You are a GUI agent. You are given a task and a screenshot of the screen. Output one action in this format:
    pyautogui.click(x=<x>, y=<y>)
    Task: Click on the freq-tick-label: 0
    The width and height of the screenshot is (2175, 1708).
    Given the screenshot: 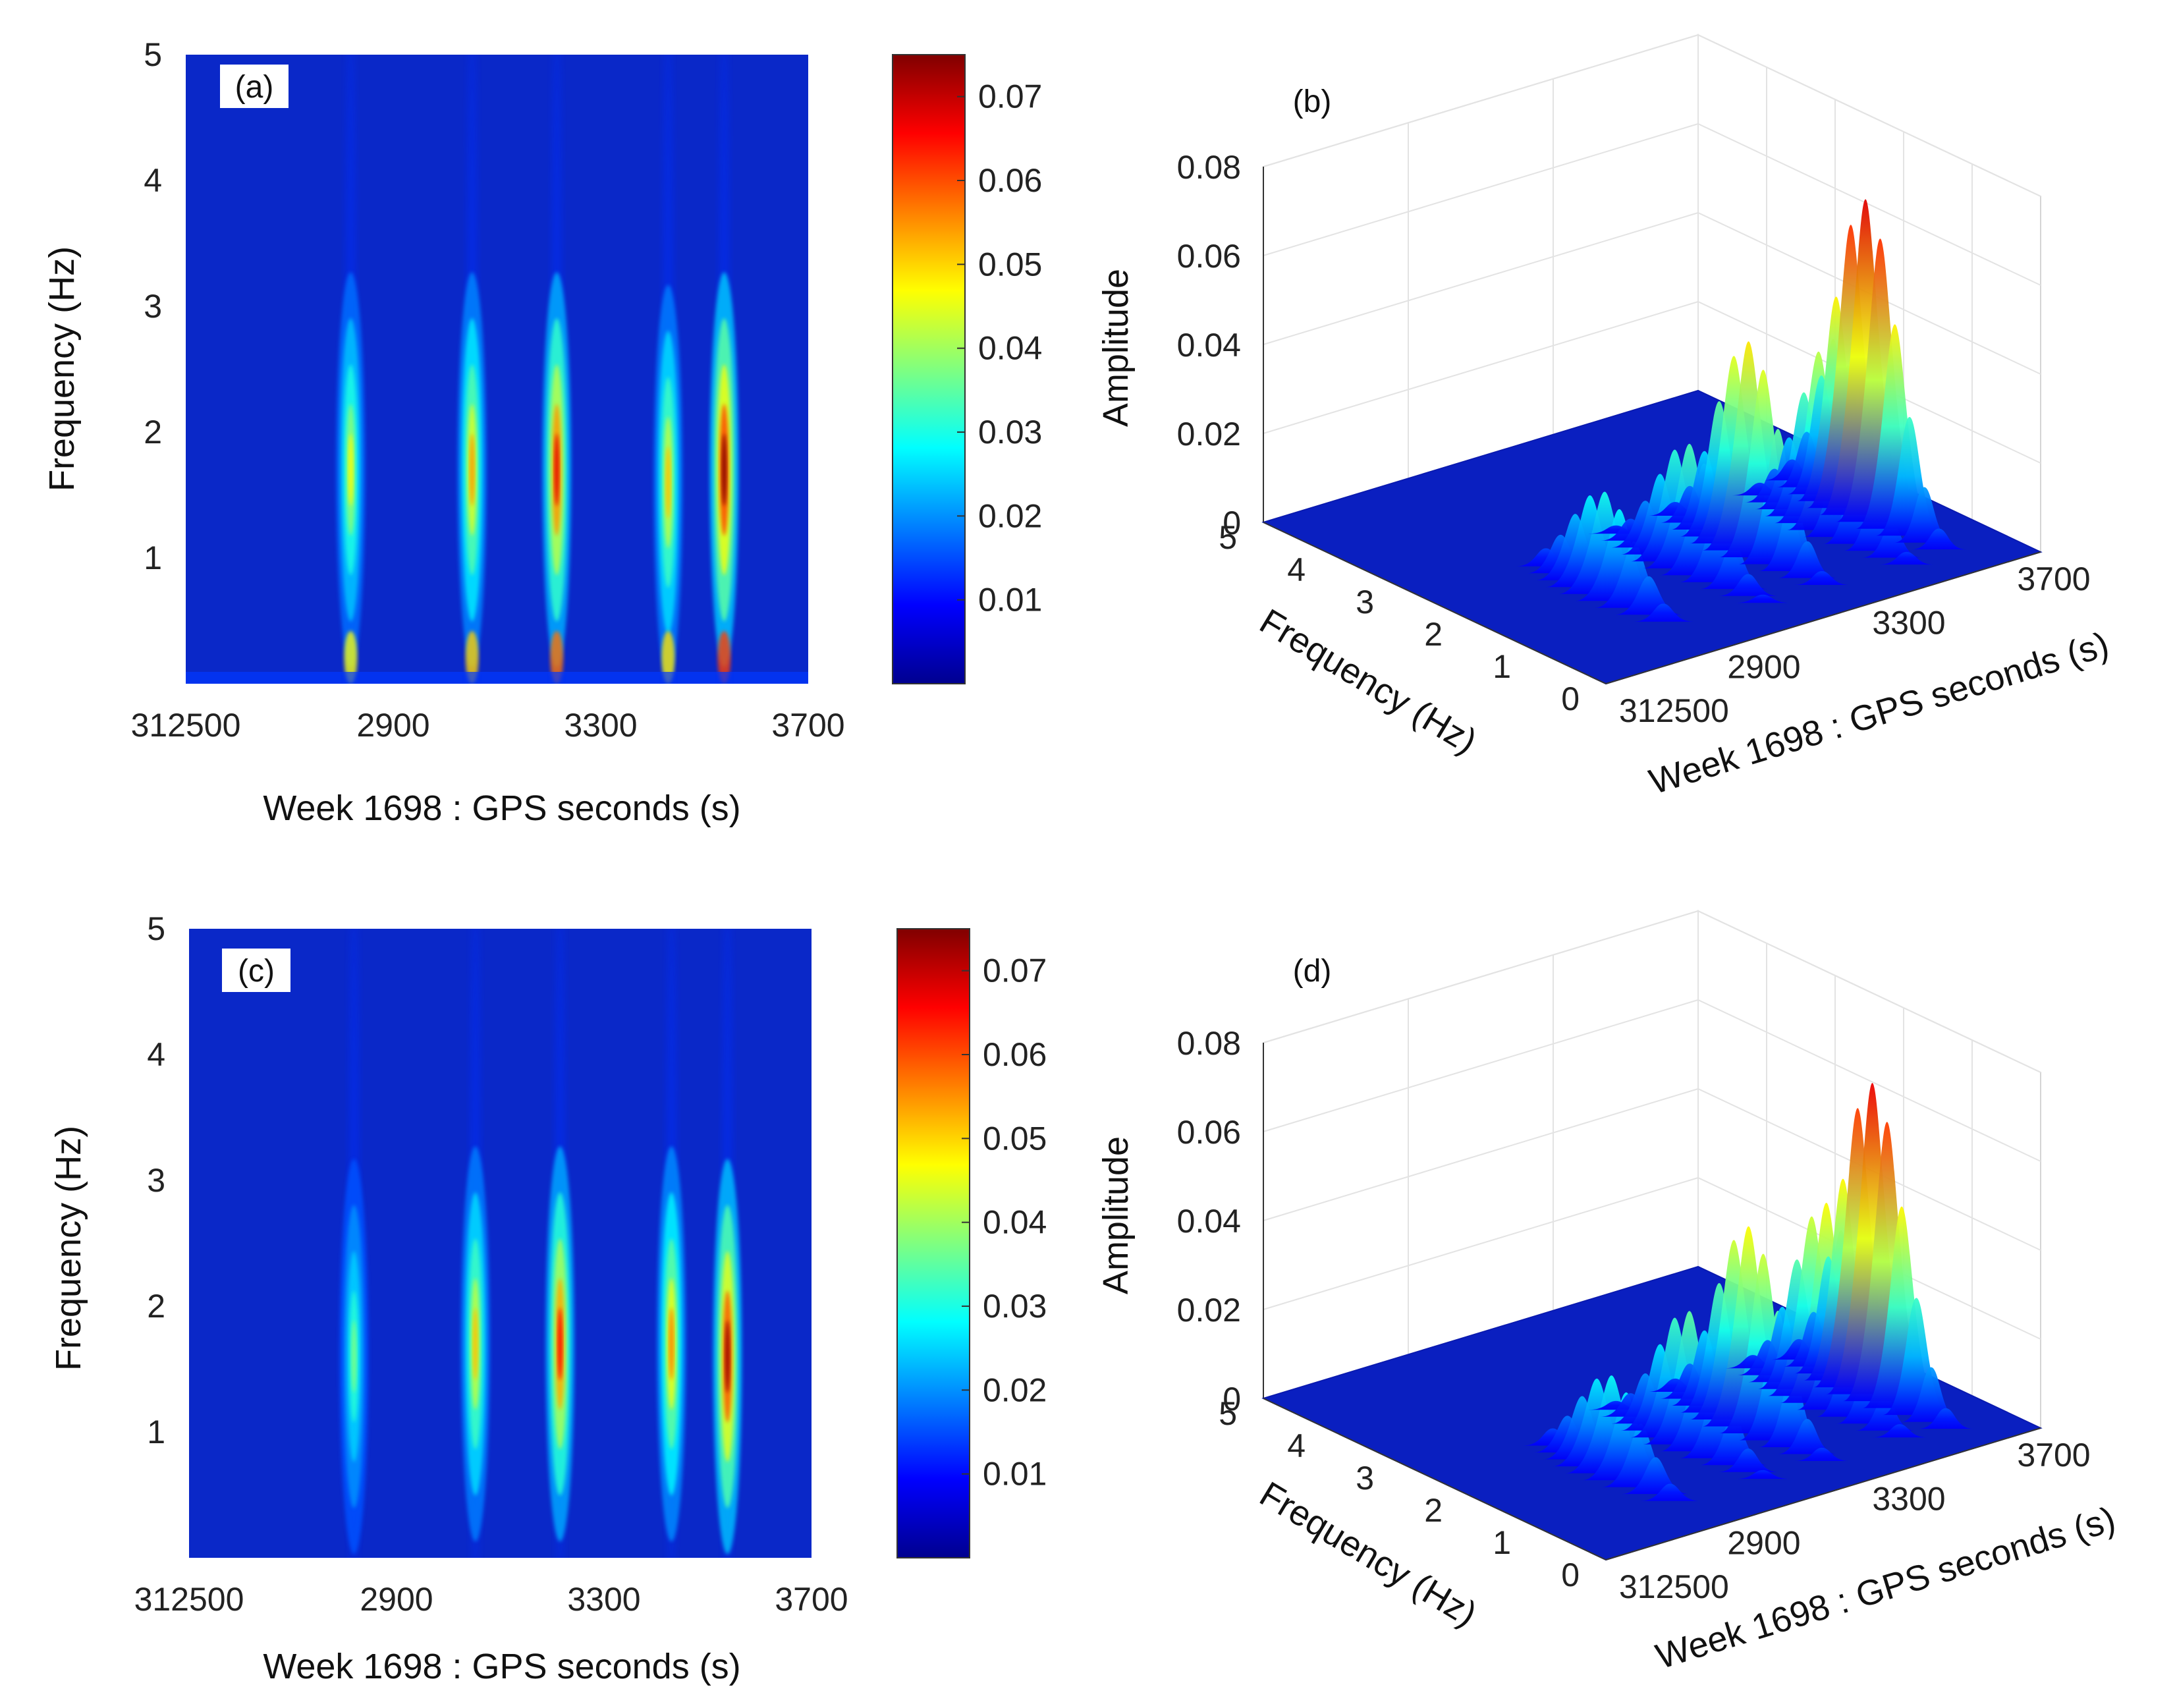 What is the action you would take?
    pyautogui.click(x=1570, y=698)
    